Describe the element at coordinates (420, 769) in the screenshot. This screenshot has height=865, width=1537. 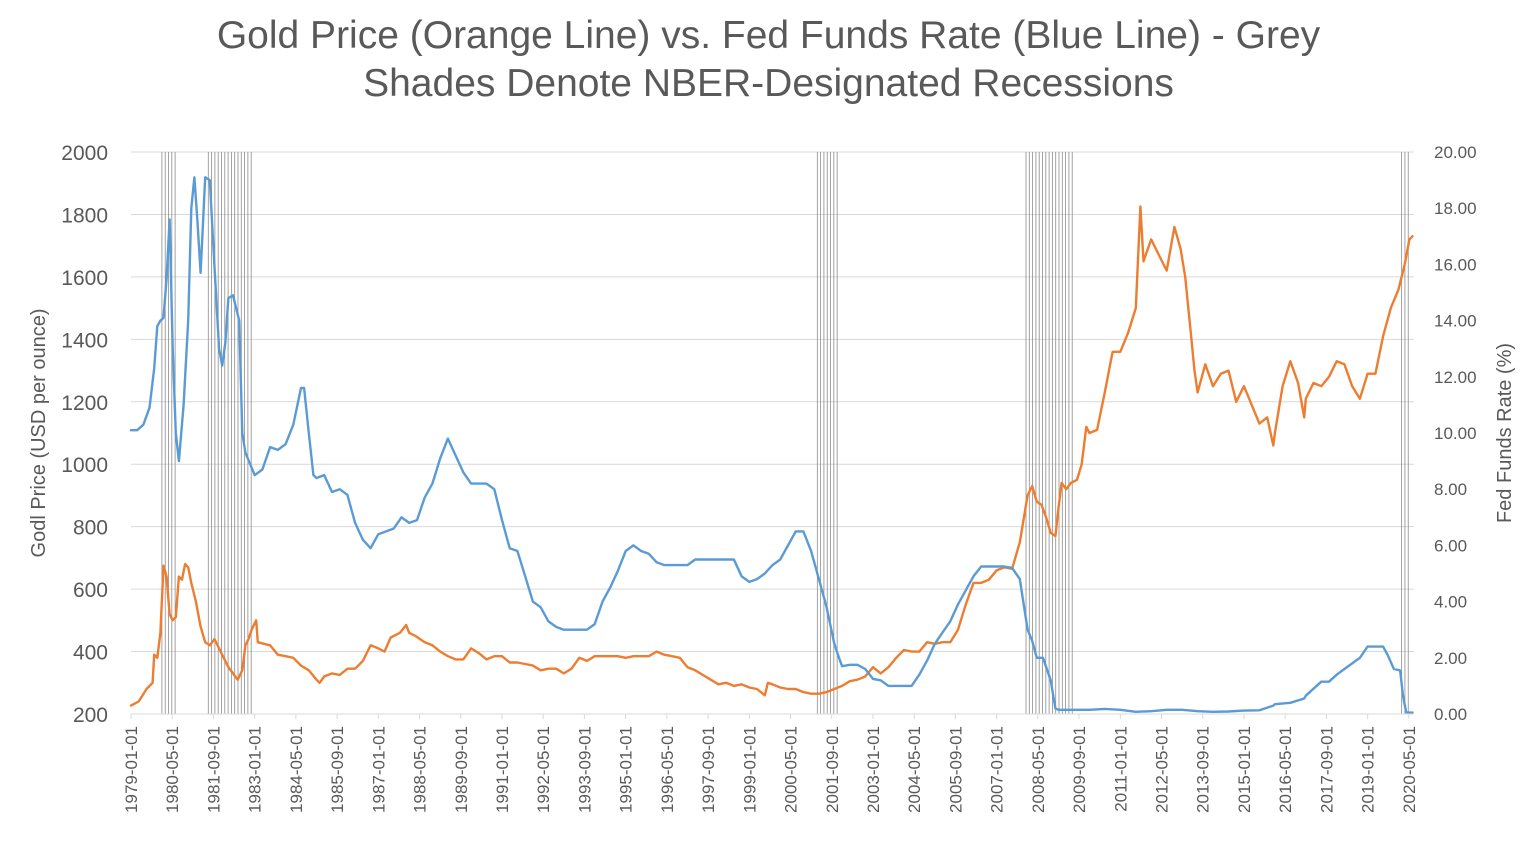
I see `x-tick-label: 1988-05-01` at that location.